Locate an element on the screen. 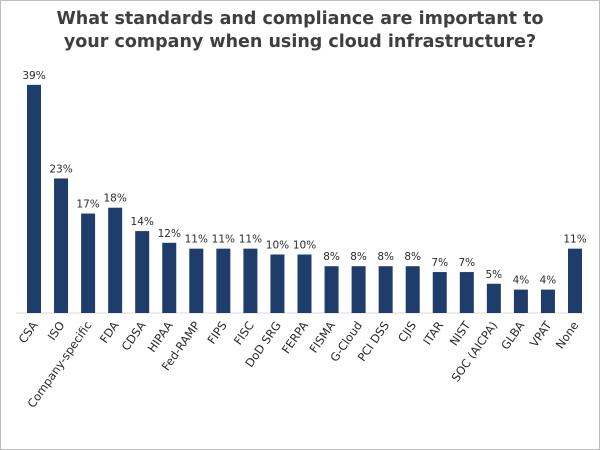 The width and height of the screenshot is (600, 450). value-label-1: 23% is located at coordinates (60, 169).